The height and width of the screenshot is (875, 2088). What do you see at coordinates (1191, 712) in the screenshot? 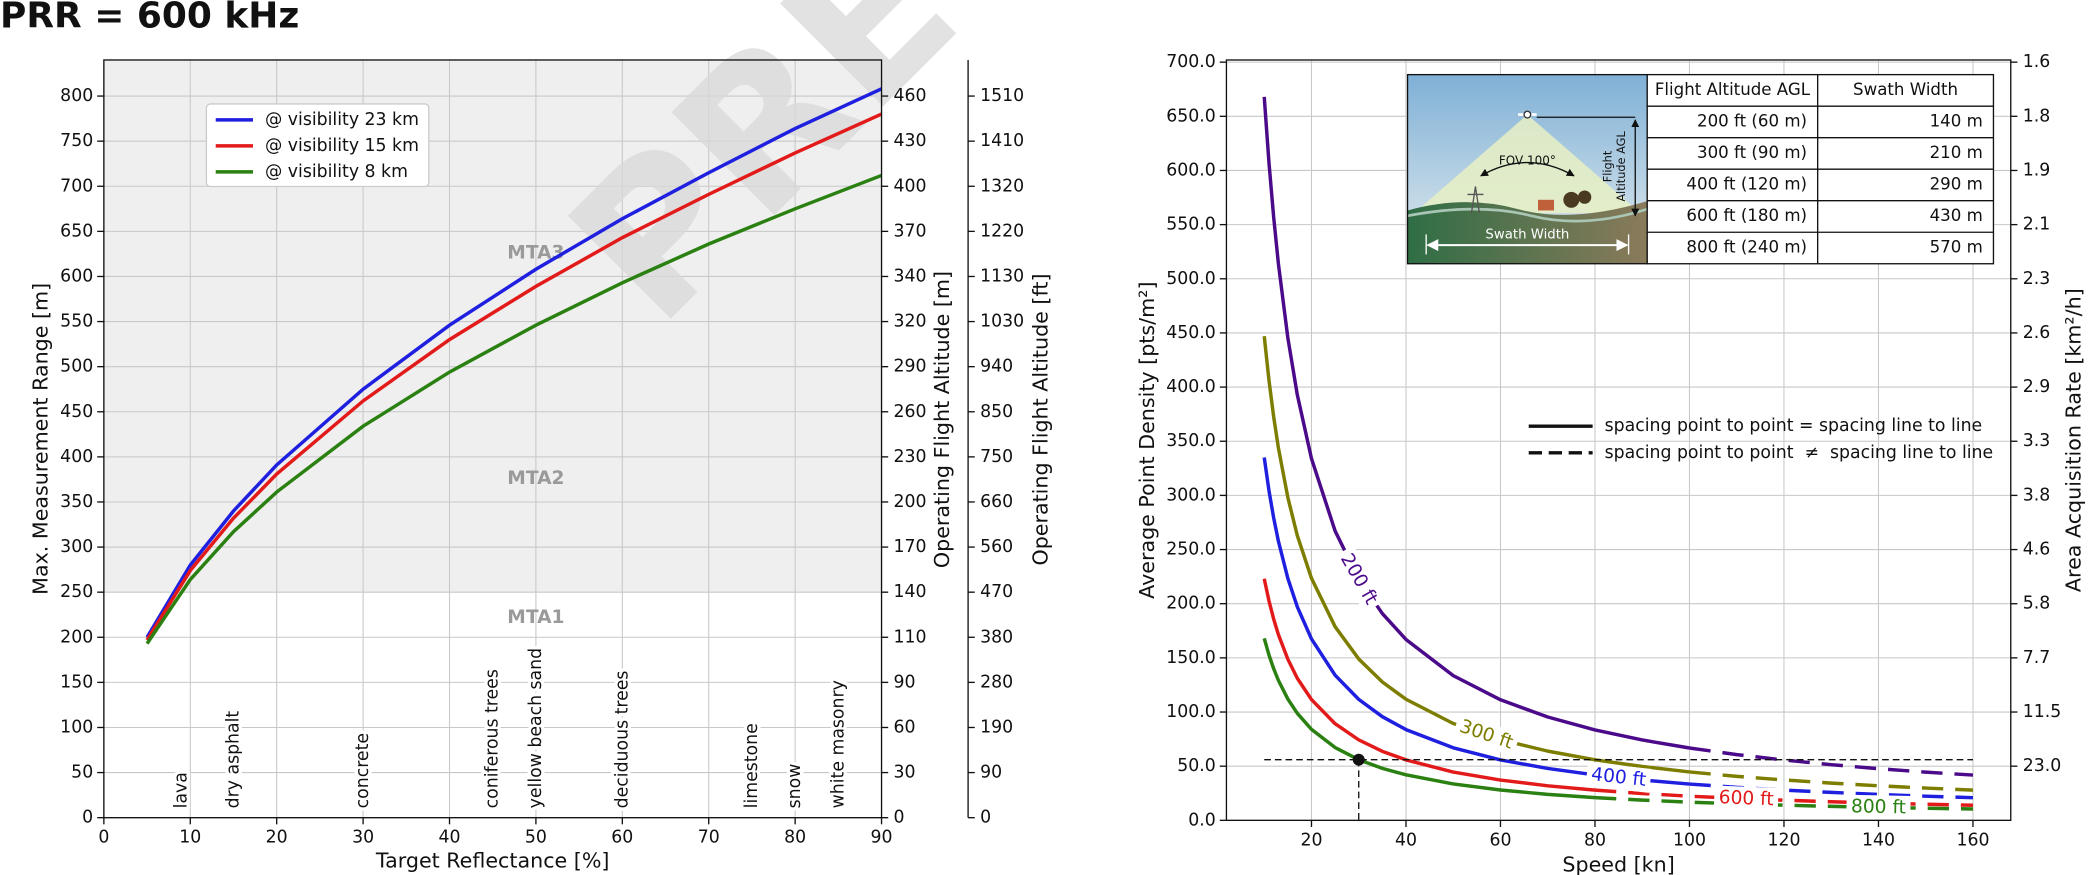
I see `y-tick-label: 100.0` at bounding box center [1191, 712].